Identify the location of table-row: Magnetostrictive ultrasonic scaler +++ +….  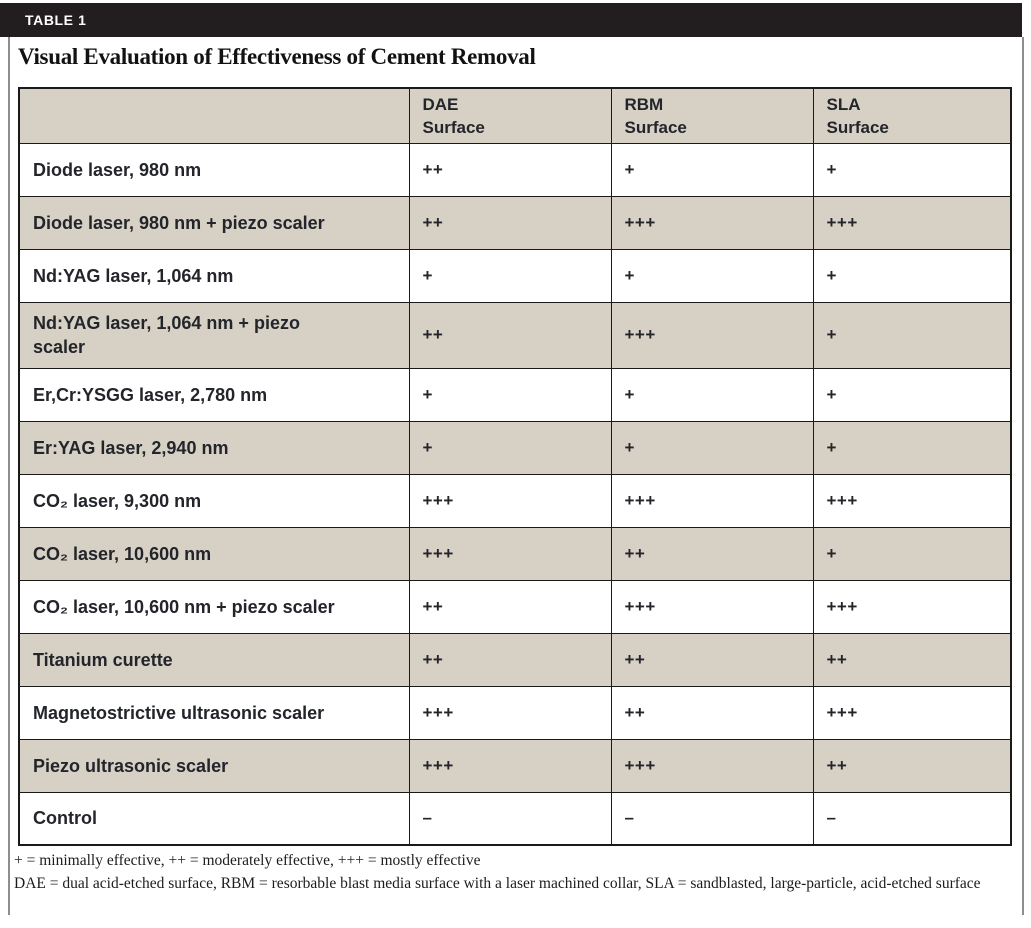
(515, 712).